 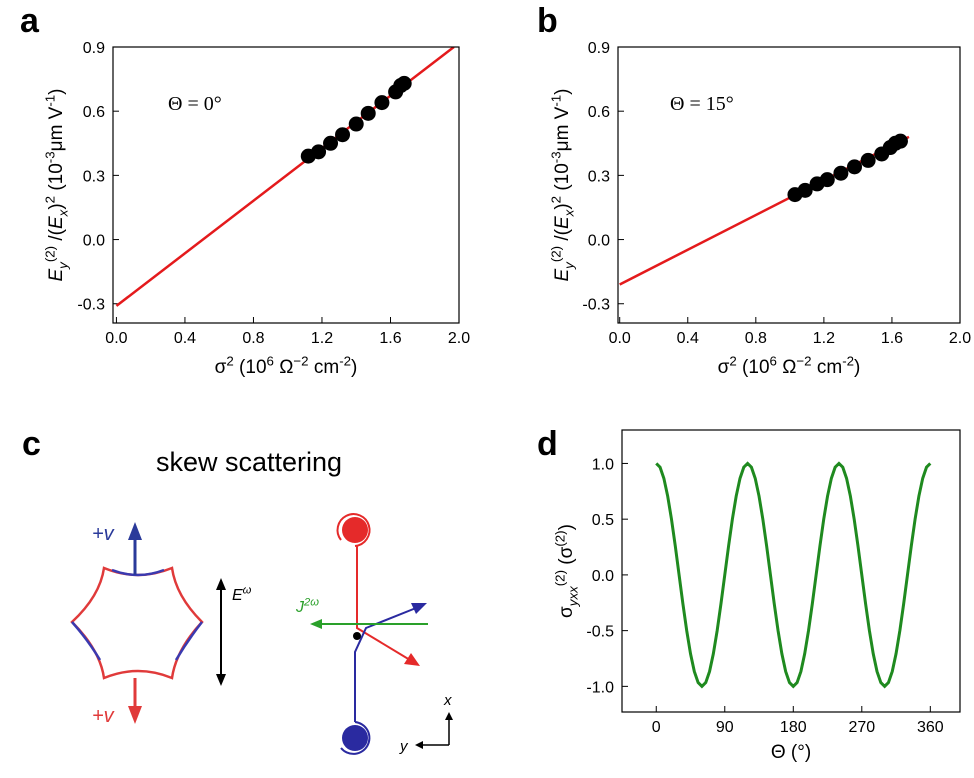 What do you see at coordinates (562, 128) in the screenshot?
I see `label-part: μm V` at bounding box center [562, 128].